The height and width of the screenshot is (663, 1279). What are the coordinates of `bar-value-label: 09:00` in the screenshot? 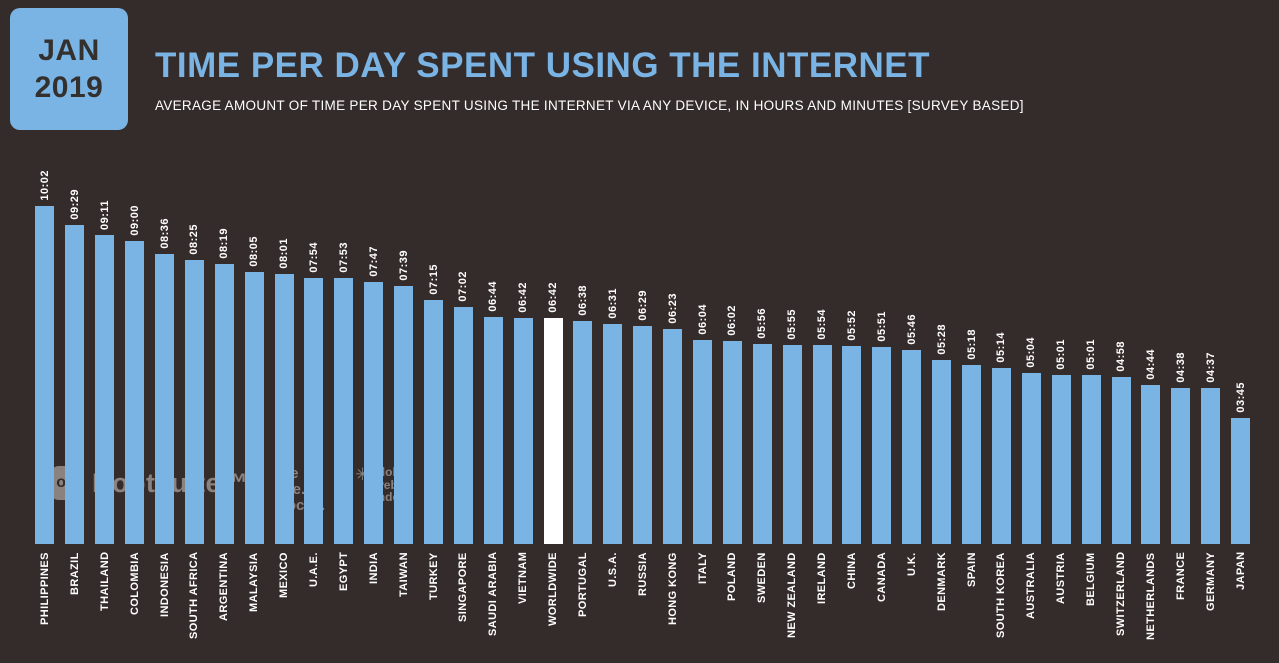 It's located at (134, 220).